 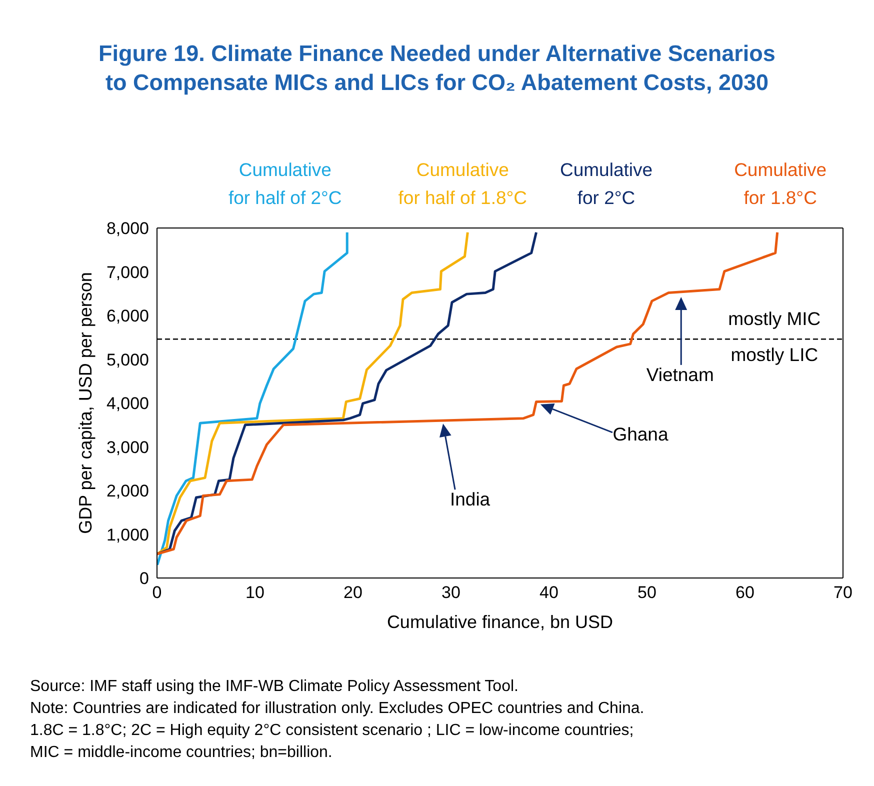 I want to click on annotation: mostly MIC, so click(x=774, y=319).